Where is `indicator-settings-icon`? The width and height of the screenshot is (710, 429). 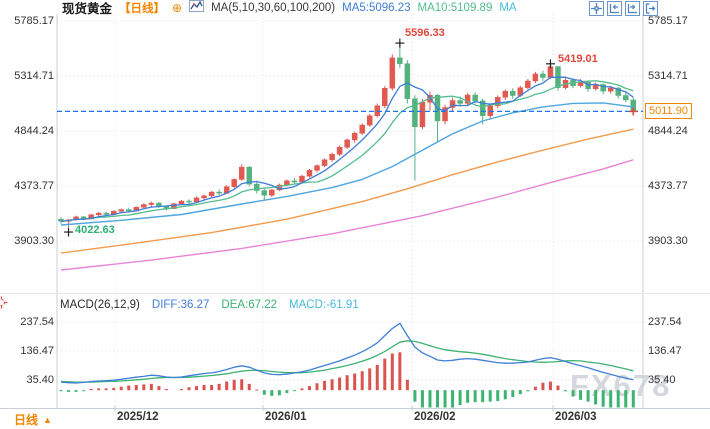
indicator-settings-icon is located at coordinates (4, 305).